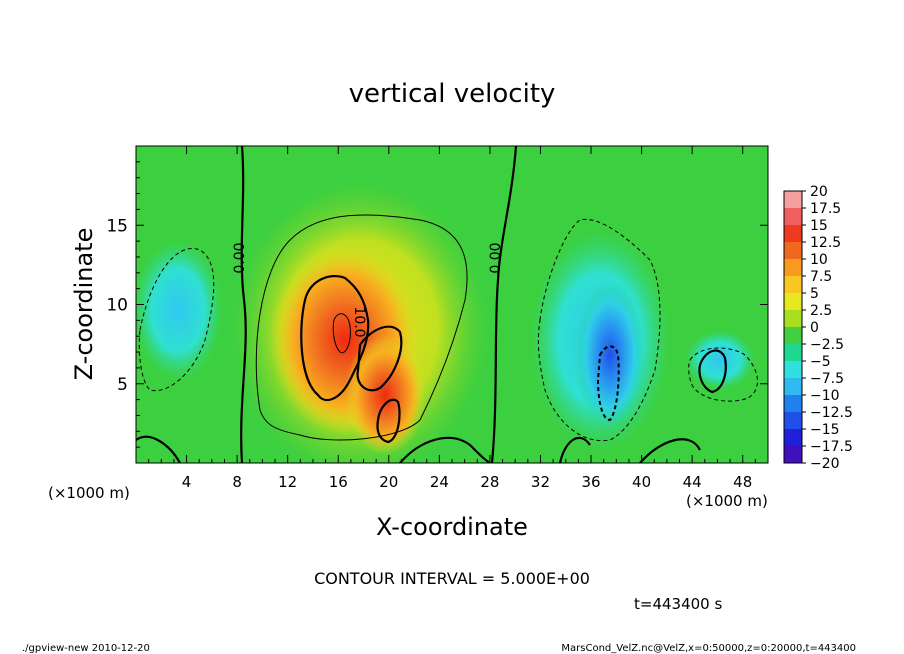 The image size is (904, 654). Describe the element at coordinates (641, 482) in the screenshot. I see `x-tick-label: 40` at that location.